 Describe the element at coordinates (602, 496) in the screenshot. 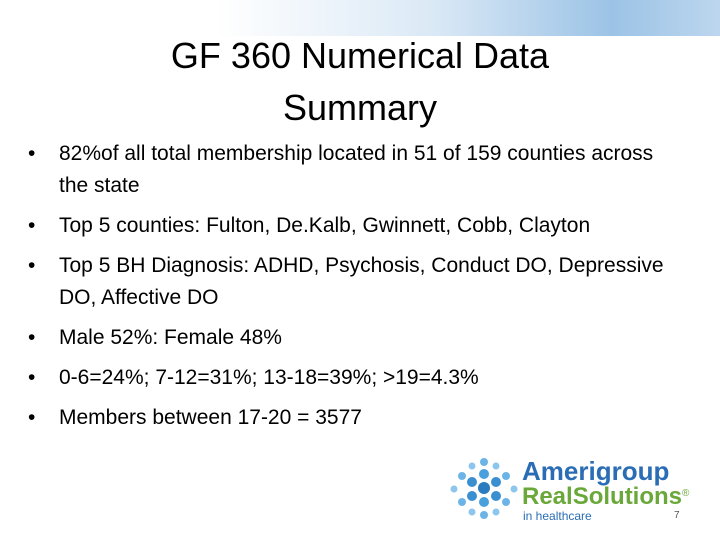

I see `logo-product: RealSolutions` at that location.